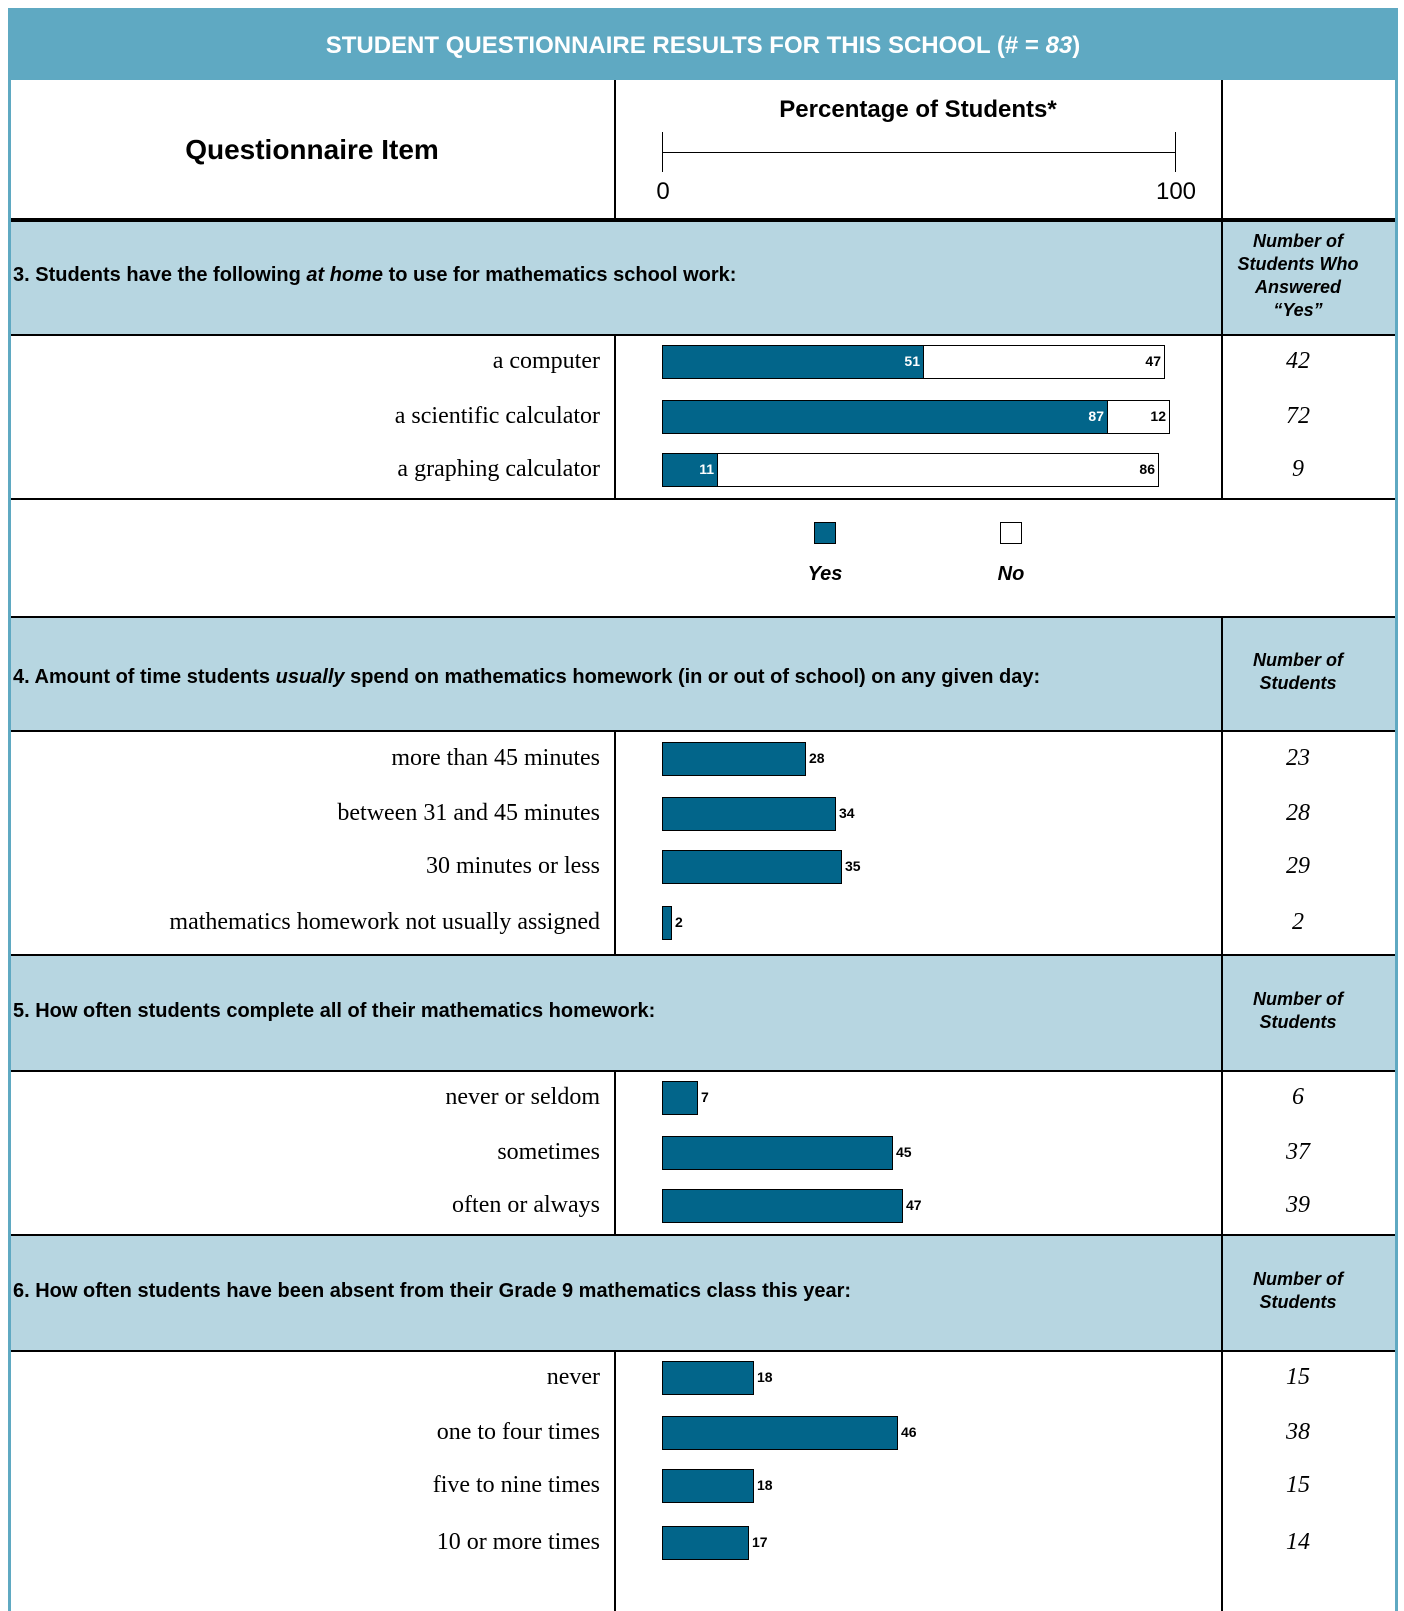 Image resolution: width=1404 pixels, height=1611 pixels. What do you see at coordinates (518, 1432) in the screenshot?
I see `item-label: one to four times` at bounding box center [518, 1432].